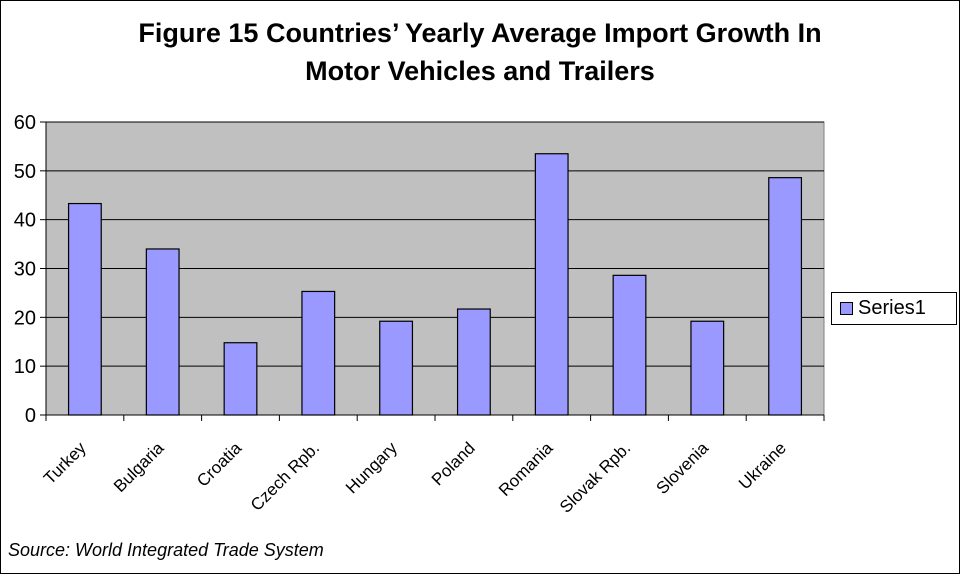 Image resolution: width=962 pixels, height=576 pixels. Describe the element at coordinates (595, 477) in the screenshot. I see `x-tick-label: Slovak Rpb.` at that location.